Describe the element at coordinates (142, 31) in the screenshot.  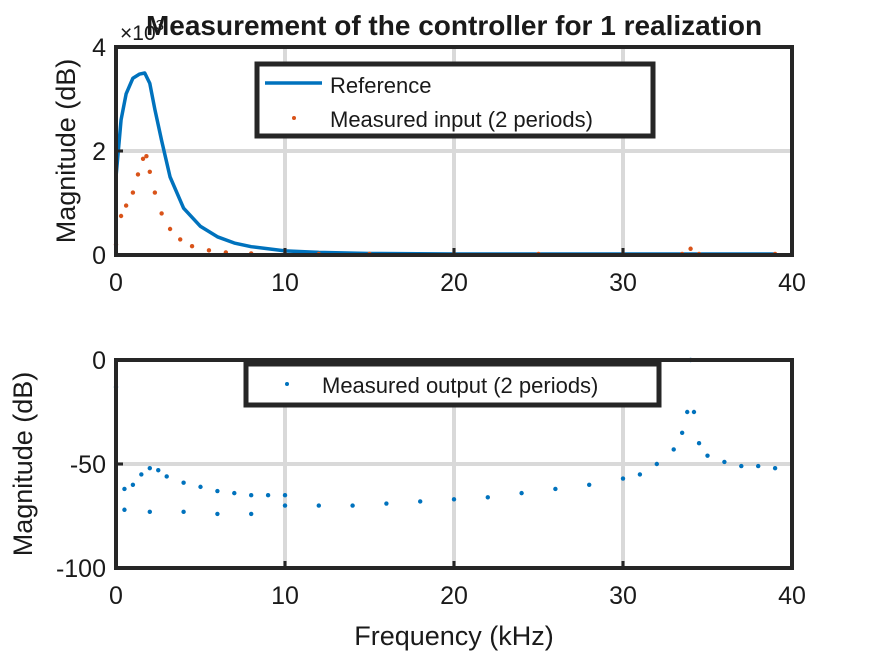
I see `top-y-exponent: ×10³` at that location.